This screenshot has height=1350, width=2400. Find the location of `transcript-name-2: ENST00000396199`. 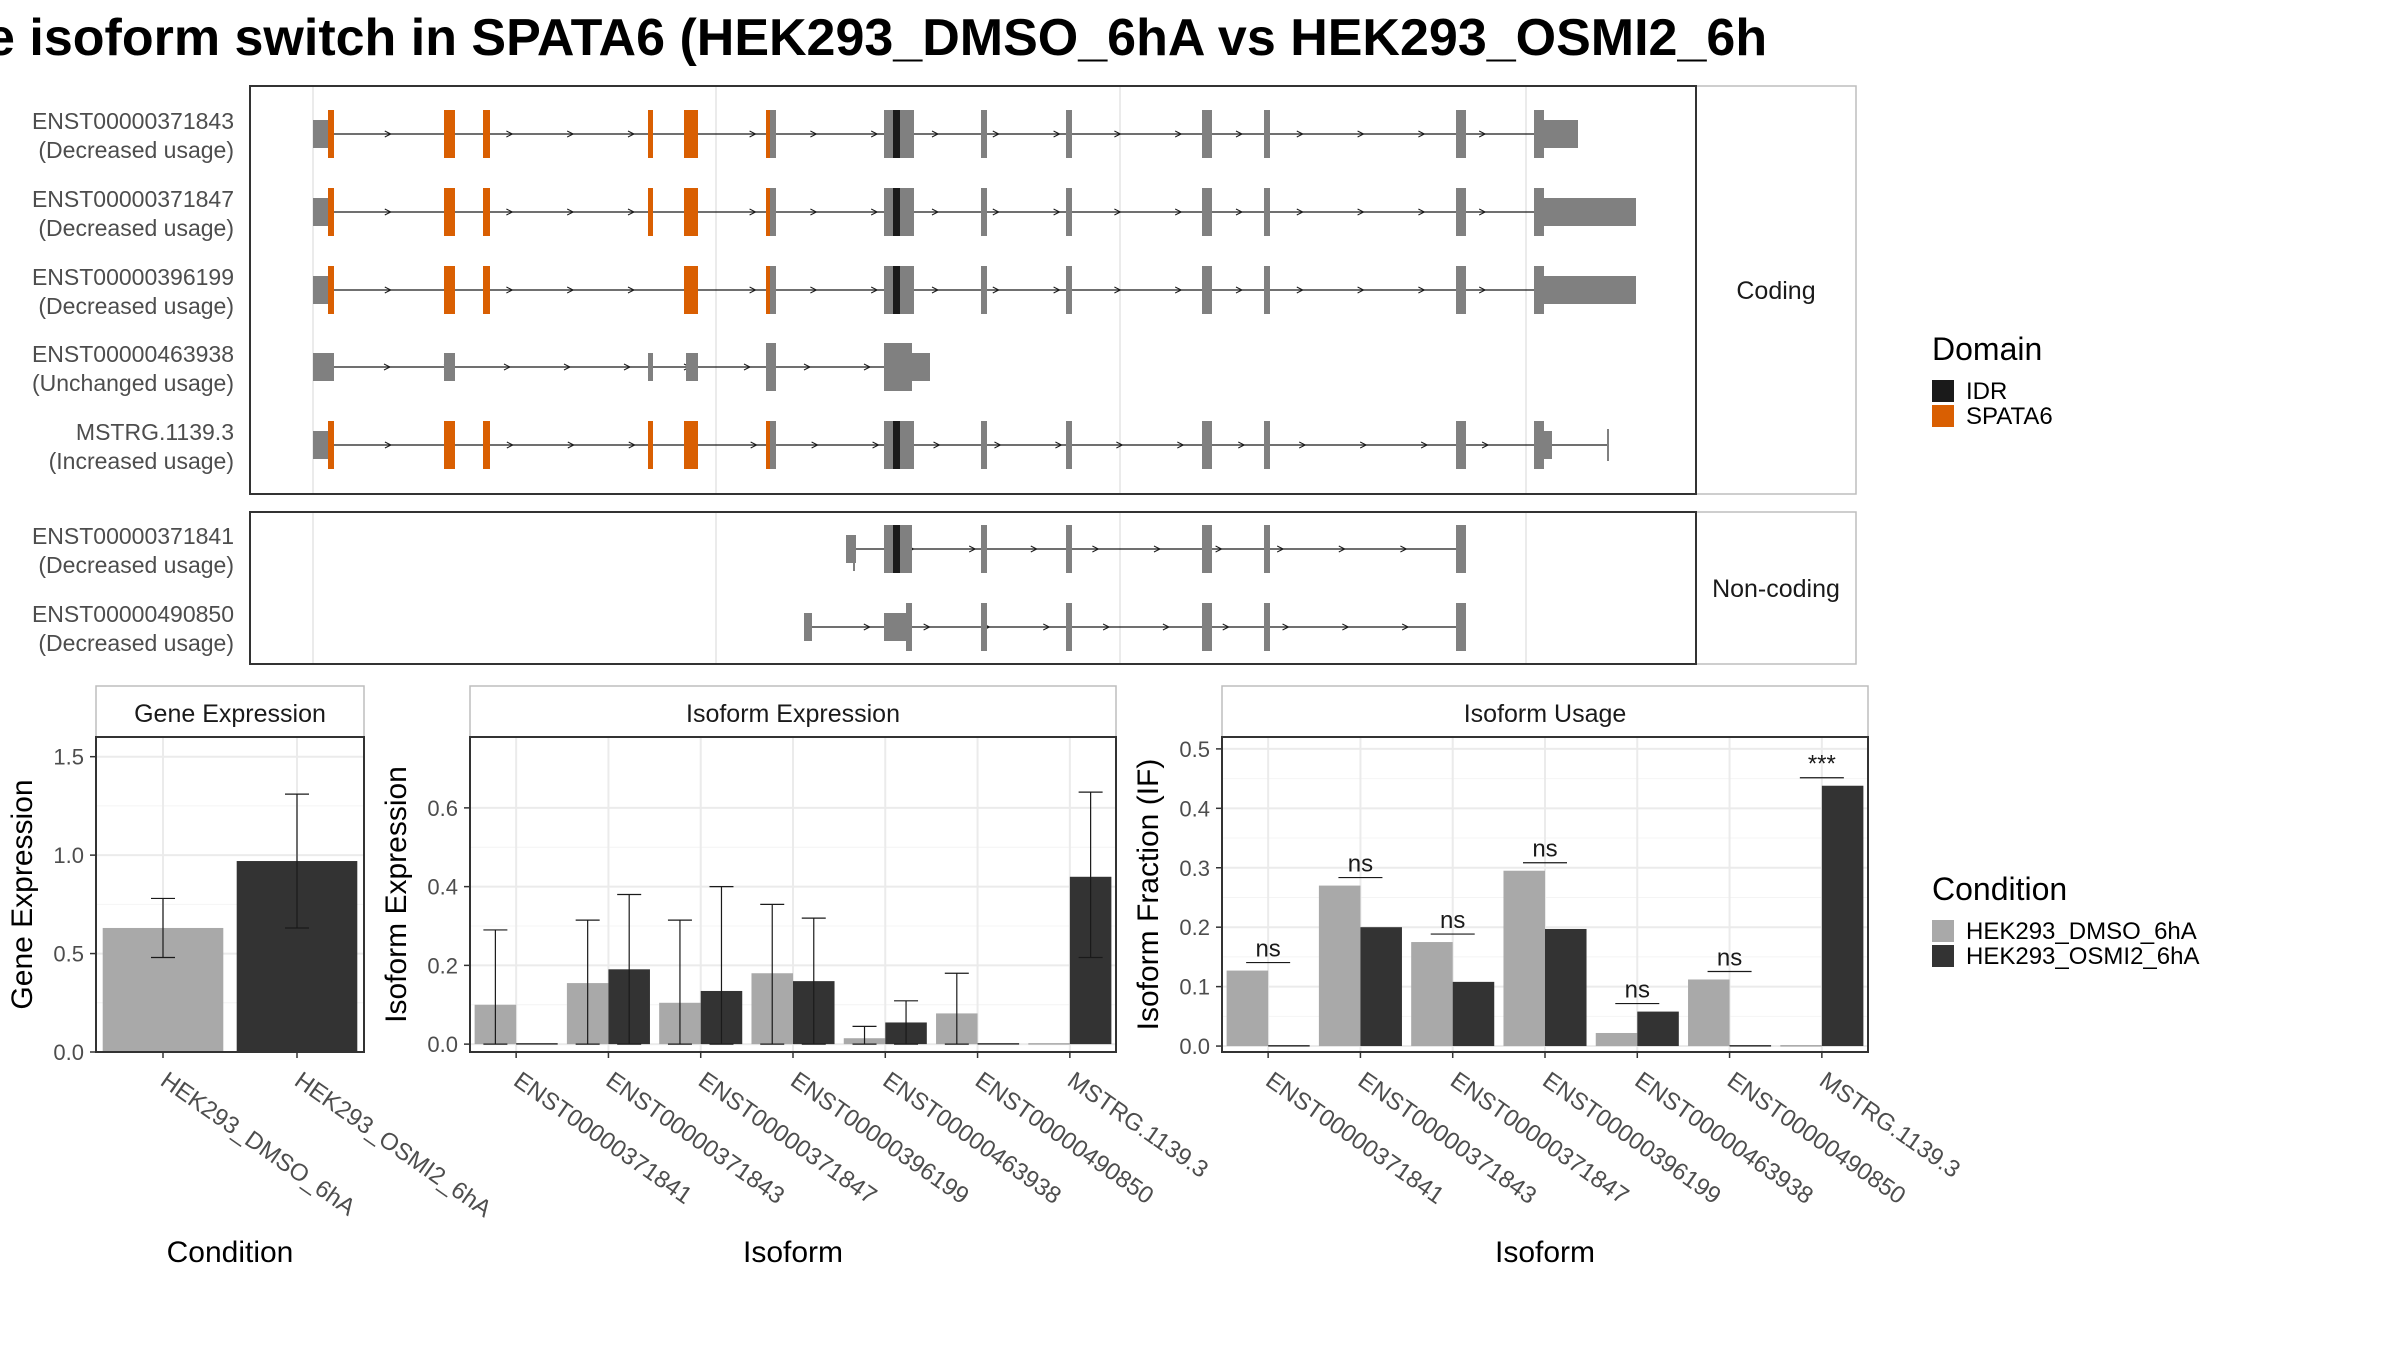

transcript-name-2: ENST00000396199 is located at coordinates (133, 277).